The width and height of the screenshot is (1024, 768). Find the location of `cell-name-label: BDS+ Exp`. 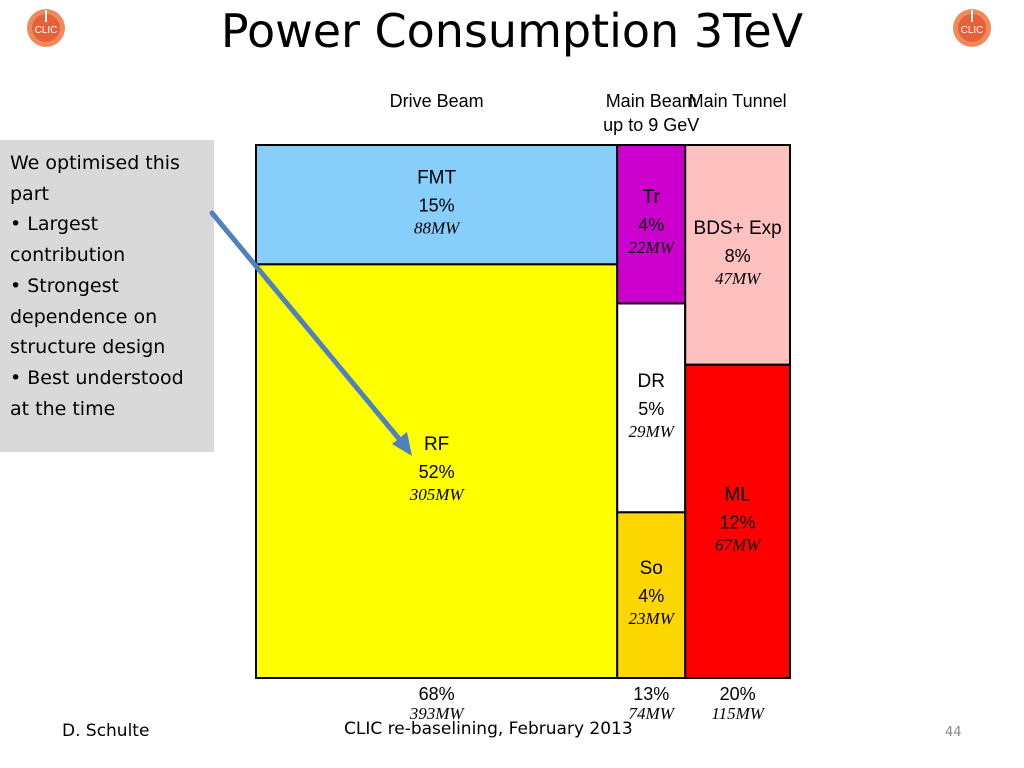

cell-name-label: BDS+ Exp is located at coordinates (738, 228).